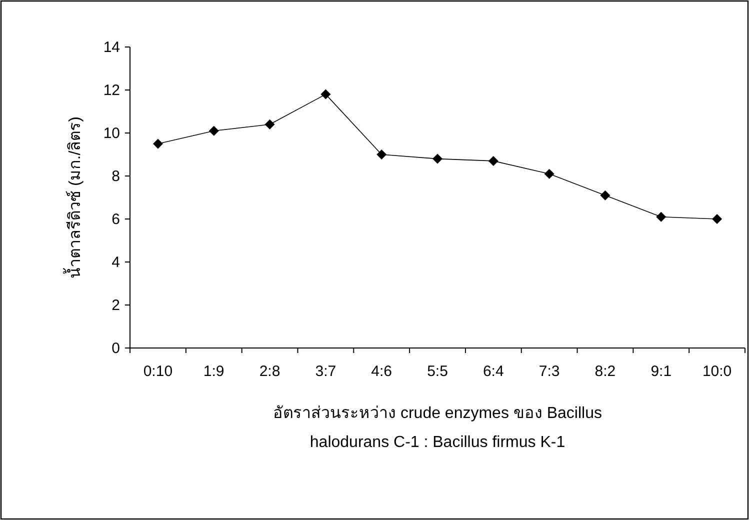 The height and width of the screenshot is (521, 750). What do you see at coordinates (381, 371) in the screenshot?
I see `x-tick-label: 4:6` at bounding box center [381, 371].